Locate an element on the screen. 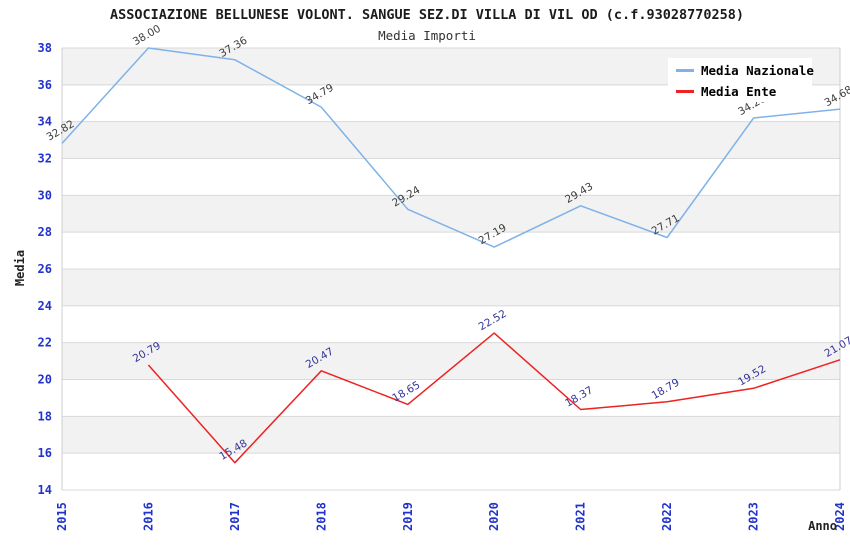 This screenshot has width=850, height=550. y-tick-label: 16 is located at coordinates (45, 453).